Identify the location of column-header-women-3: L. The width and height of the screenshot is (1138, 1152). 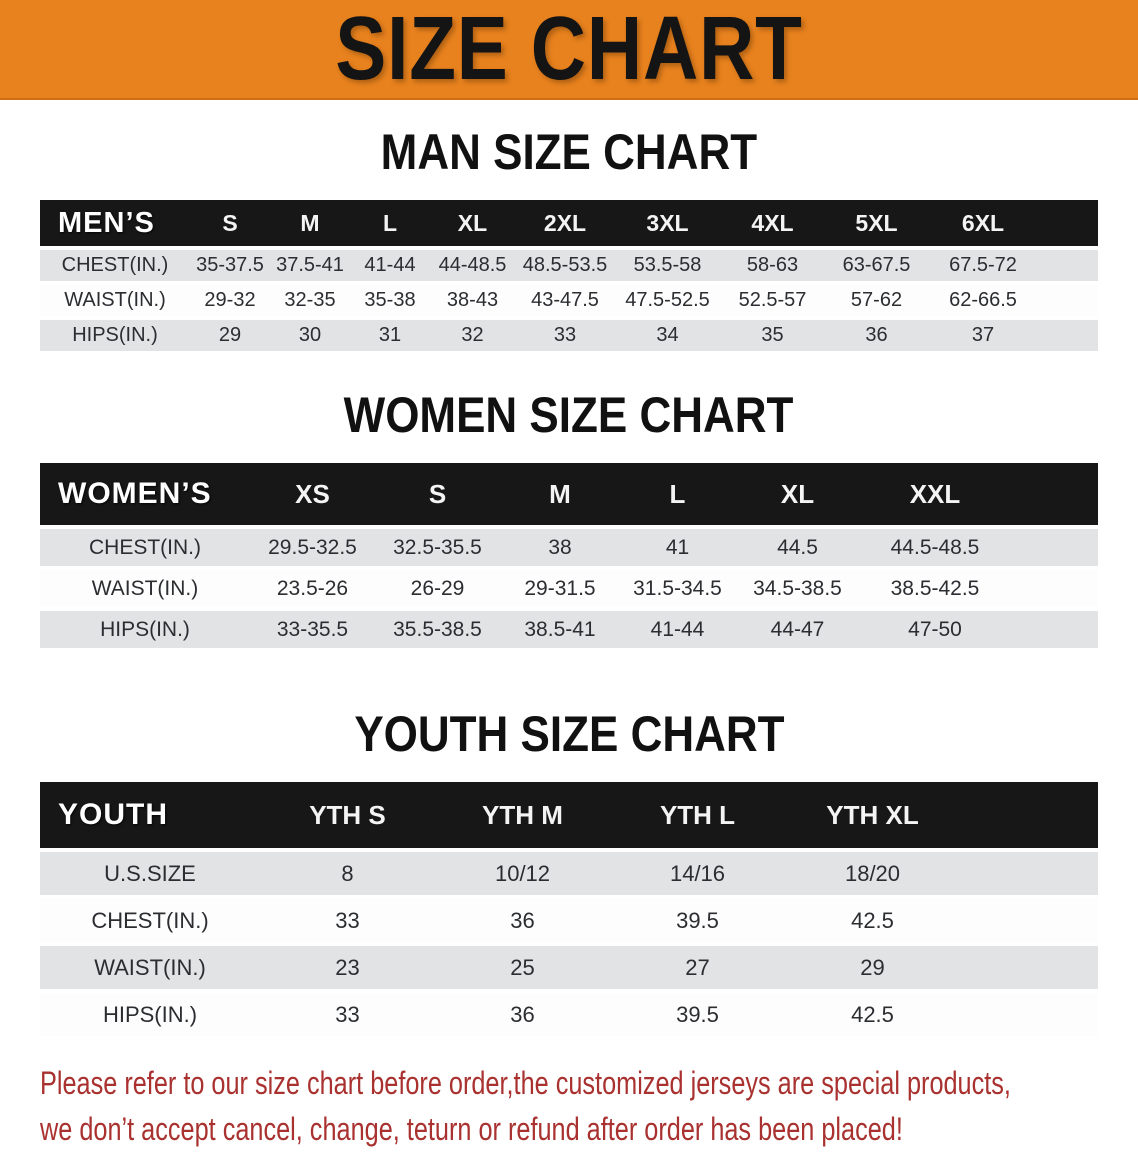
(677, 494).